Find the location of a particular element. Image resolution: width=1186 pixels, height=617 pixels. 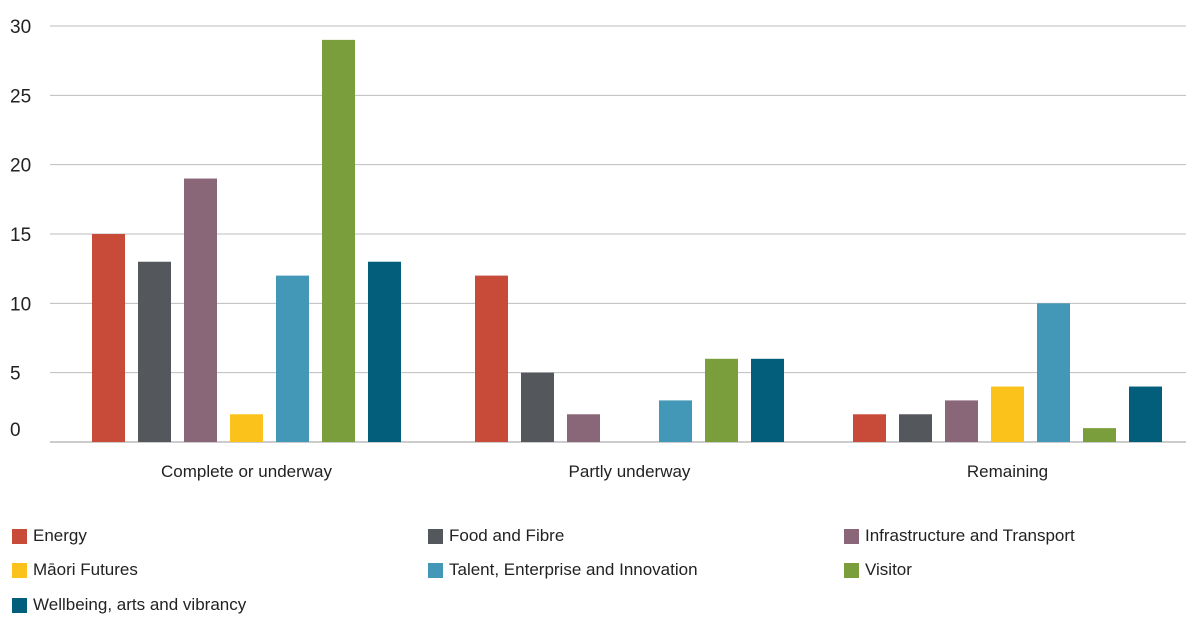

x-category-label: Partly underway is located at coordinates (630, 471).